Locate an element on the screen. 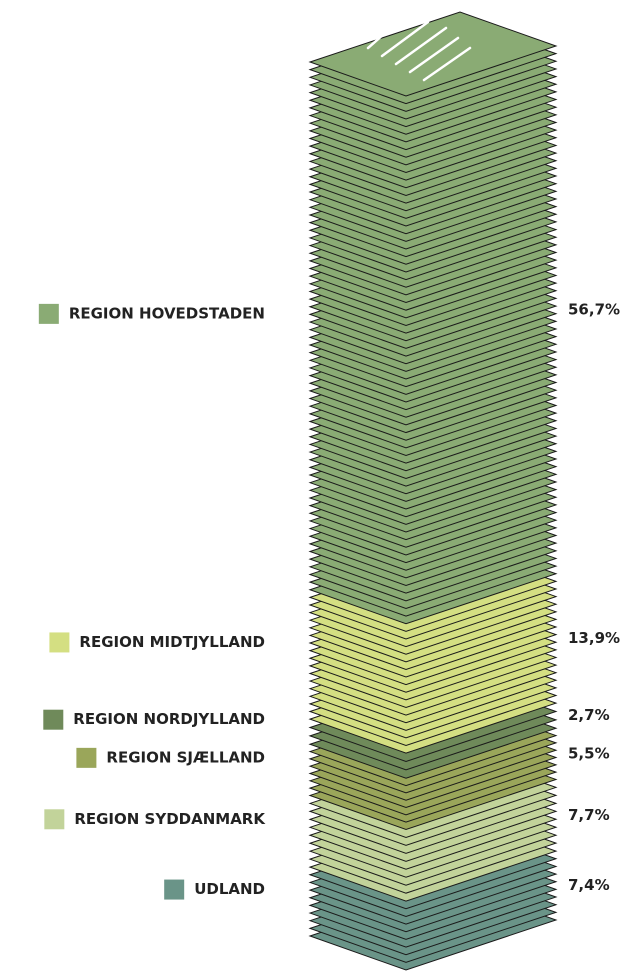 The height and width of the screenshot is (972, 625). legend-label: REGION HOVEDSTADEN is located at coordinates (167, 313).